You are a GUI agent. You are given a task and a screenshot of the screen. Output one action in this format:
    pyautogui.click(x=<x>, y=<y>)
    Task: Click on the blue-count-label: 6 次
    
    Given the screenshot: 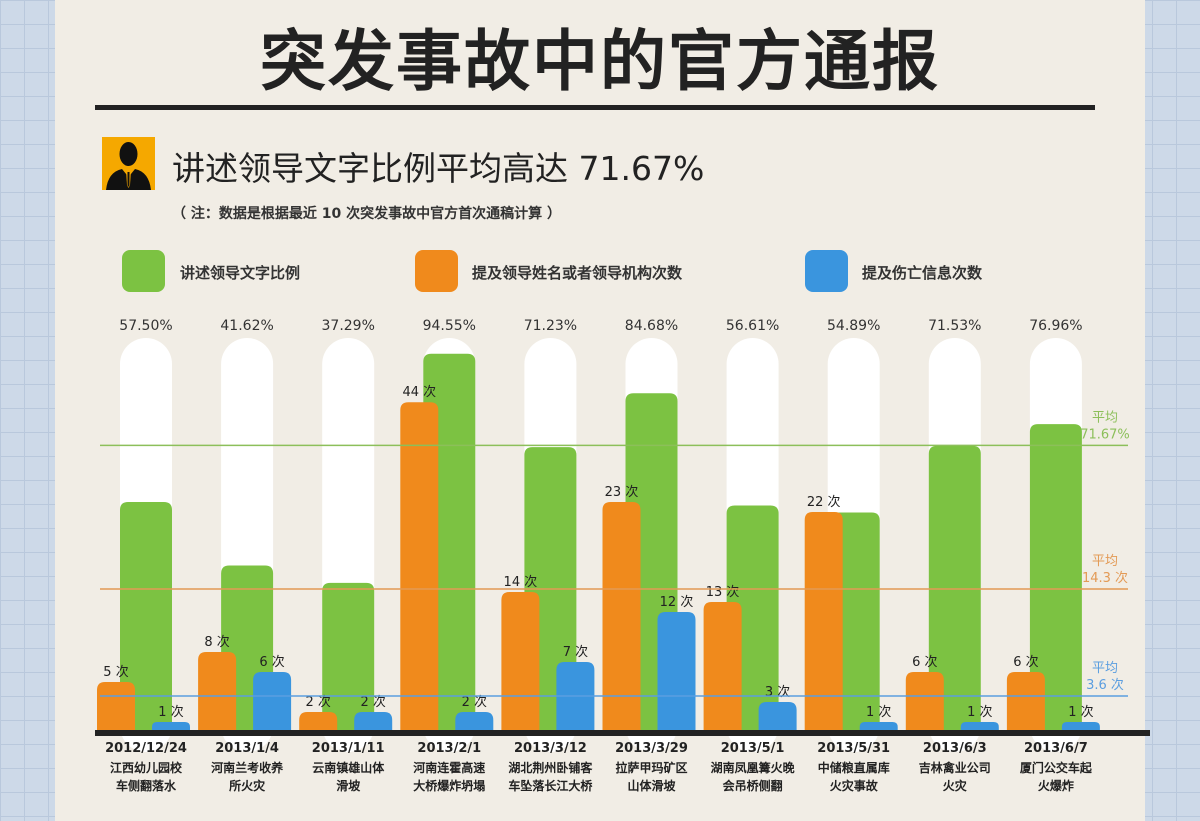 What is the action you would take?
    pyautogui.click(x=271, y=662)
    